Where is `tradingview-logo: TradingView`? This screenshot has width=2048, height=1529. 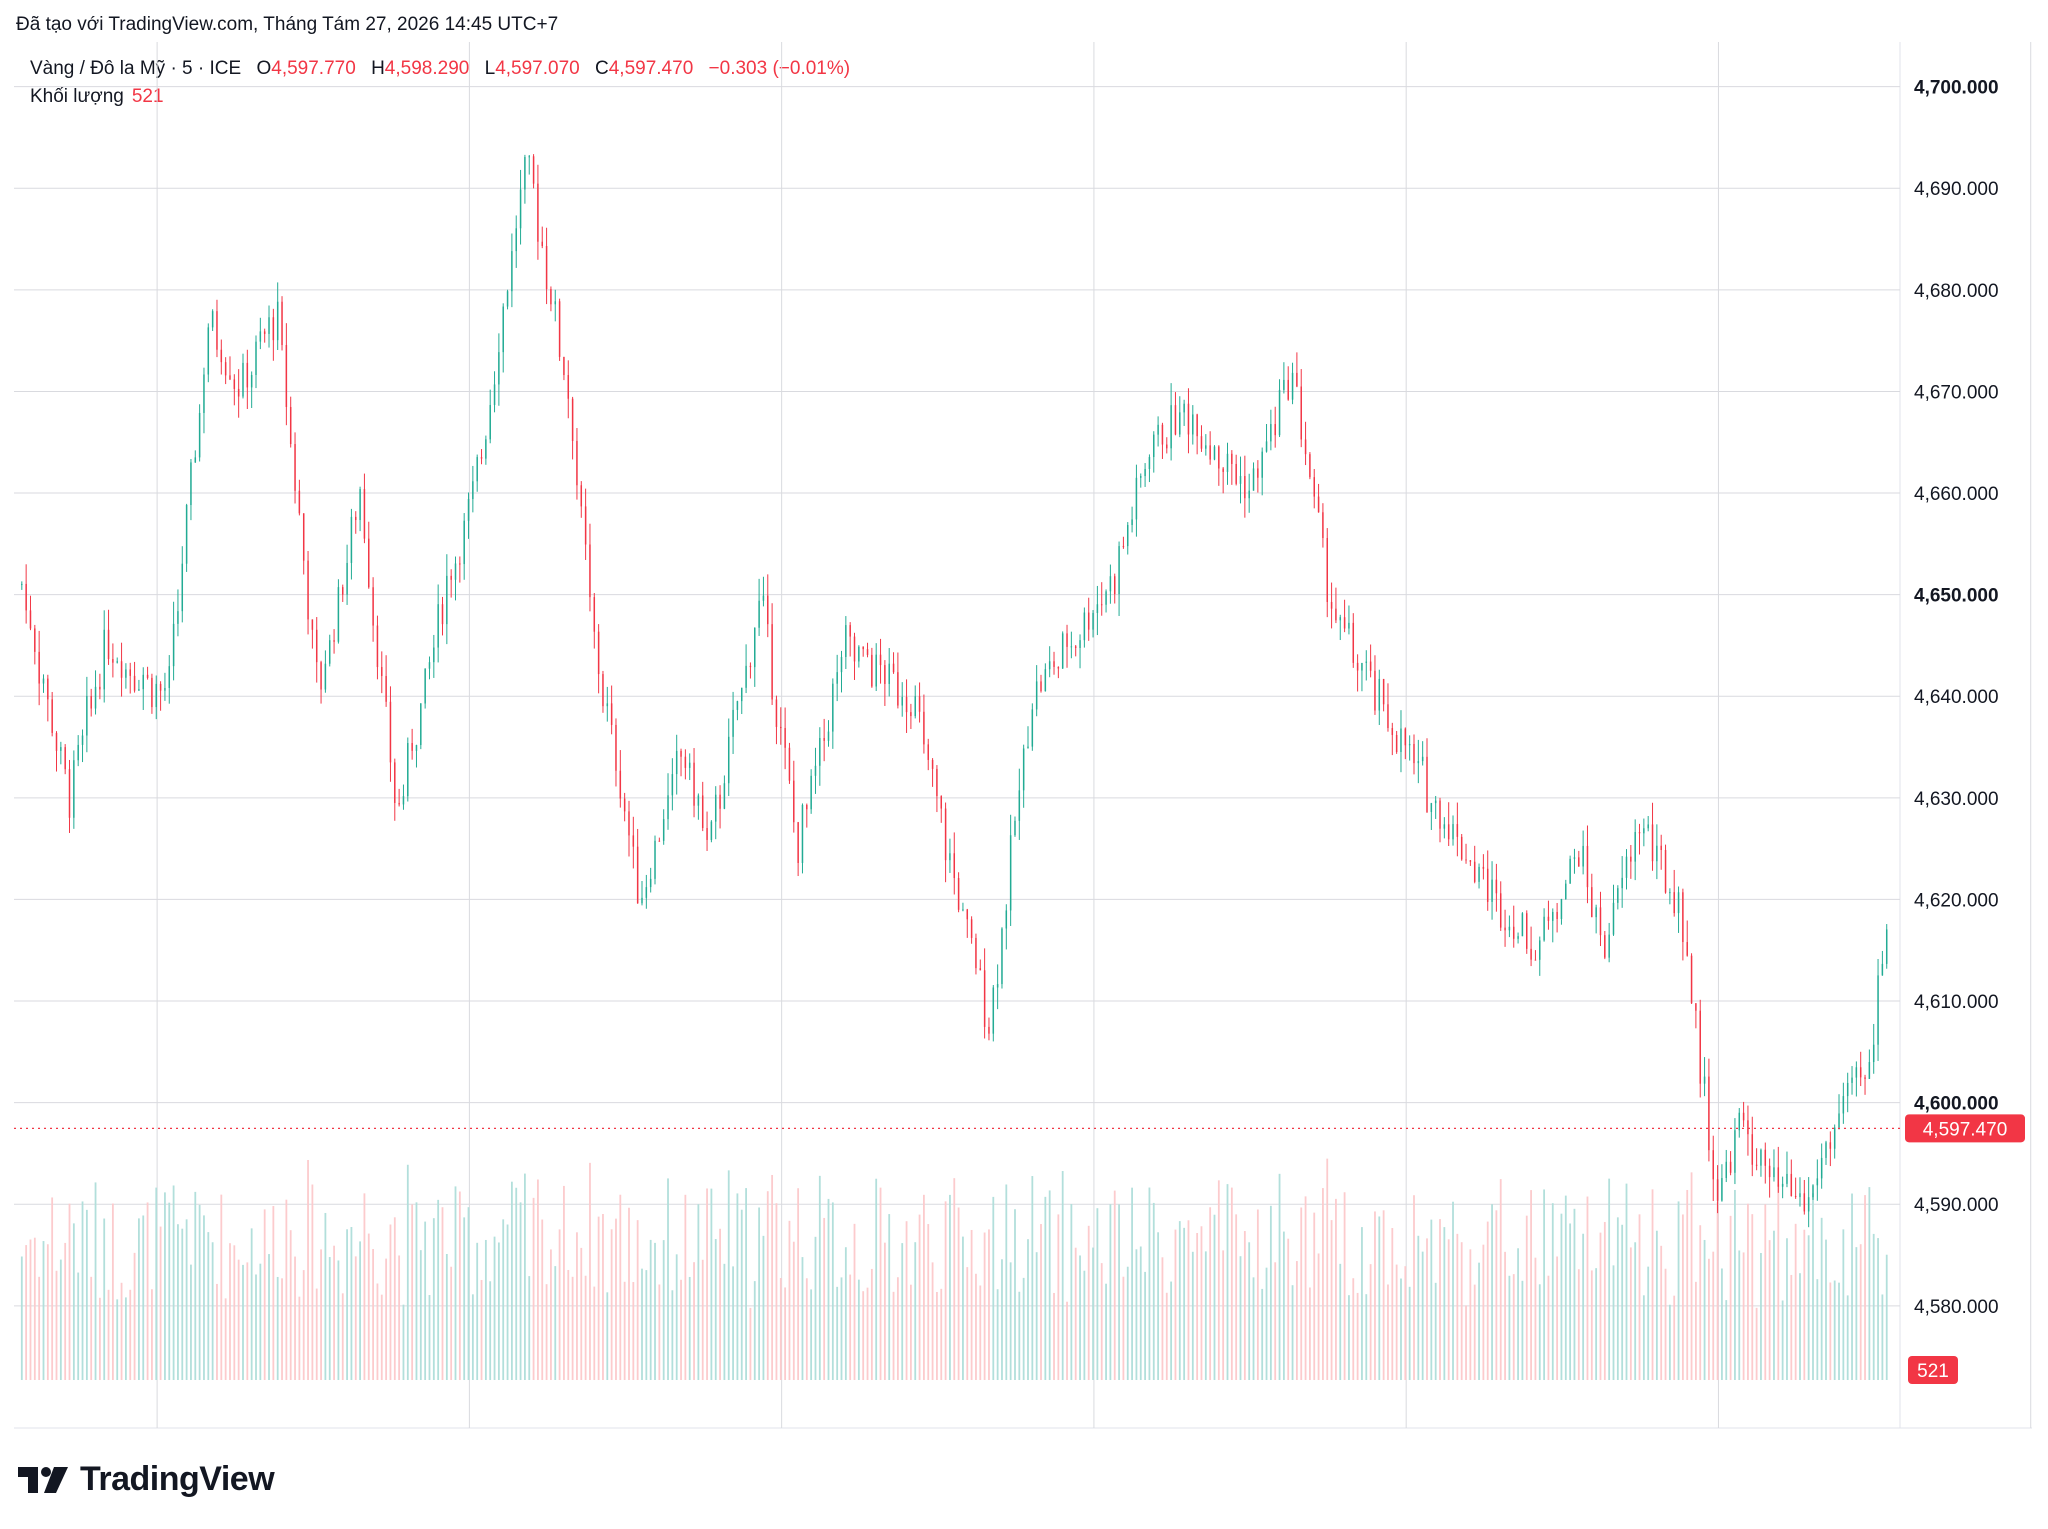
tradingview-logo: TradingView is located at coordinates (146, 1479).